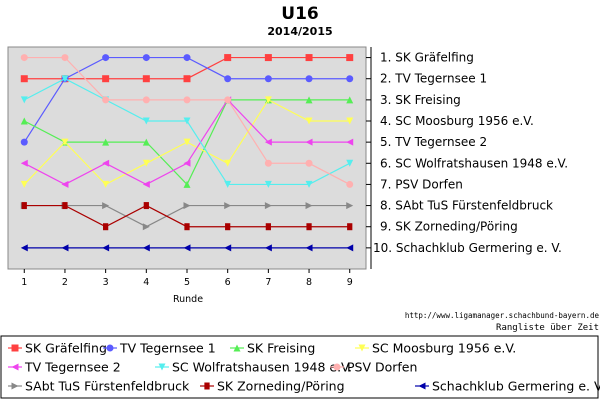  I want to click on rank-label: 7. PSV Dorfen, so click(421, 184).